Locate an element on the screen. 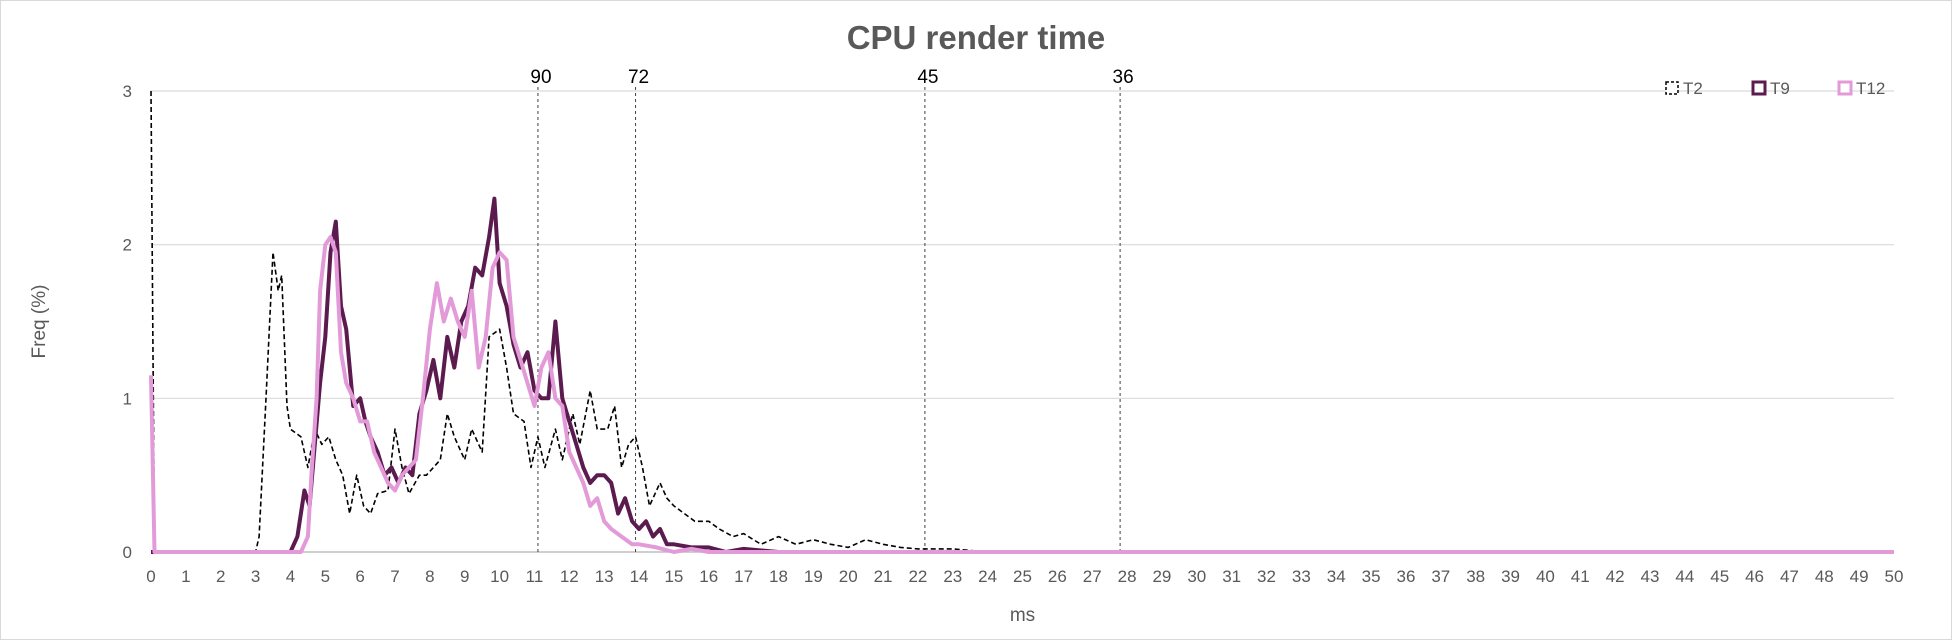  x-tick-label: 40 is located at coordinates (1545, 576).